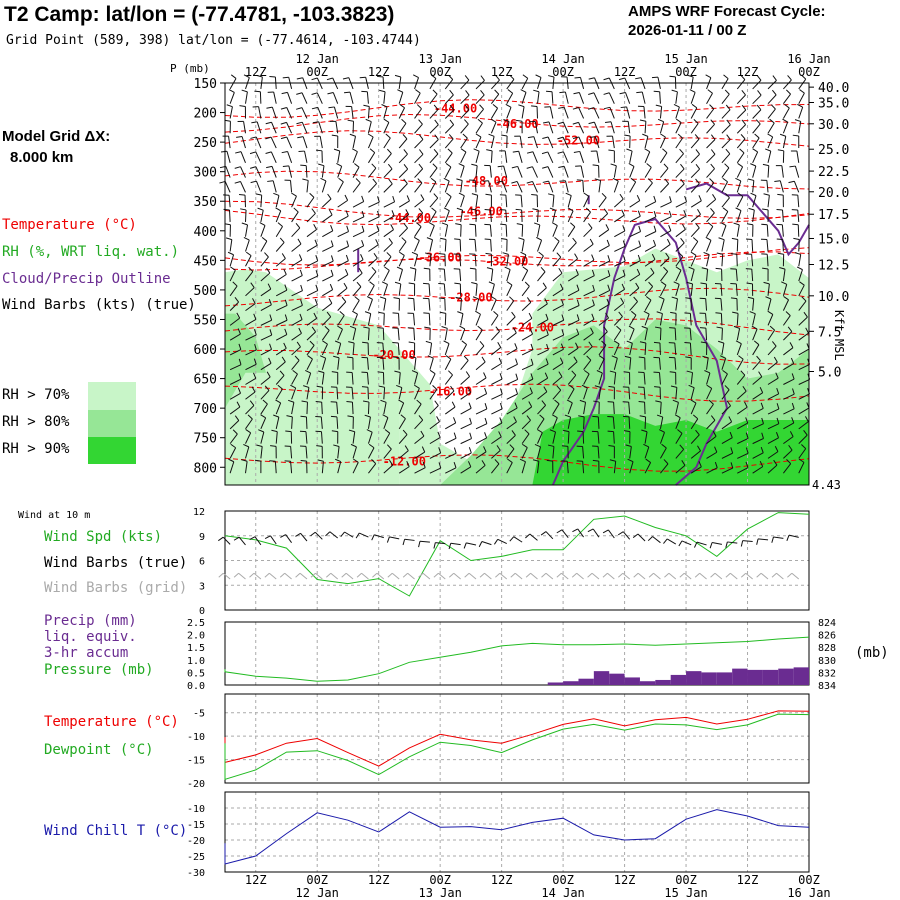 Image resolution: width=900 pixels, height=900 pixels. What do you see at coordinates (827, 661) in the screenshot?
I see `y-tick-label-right: 830` at bounding box center [827, 661].